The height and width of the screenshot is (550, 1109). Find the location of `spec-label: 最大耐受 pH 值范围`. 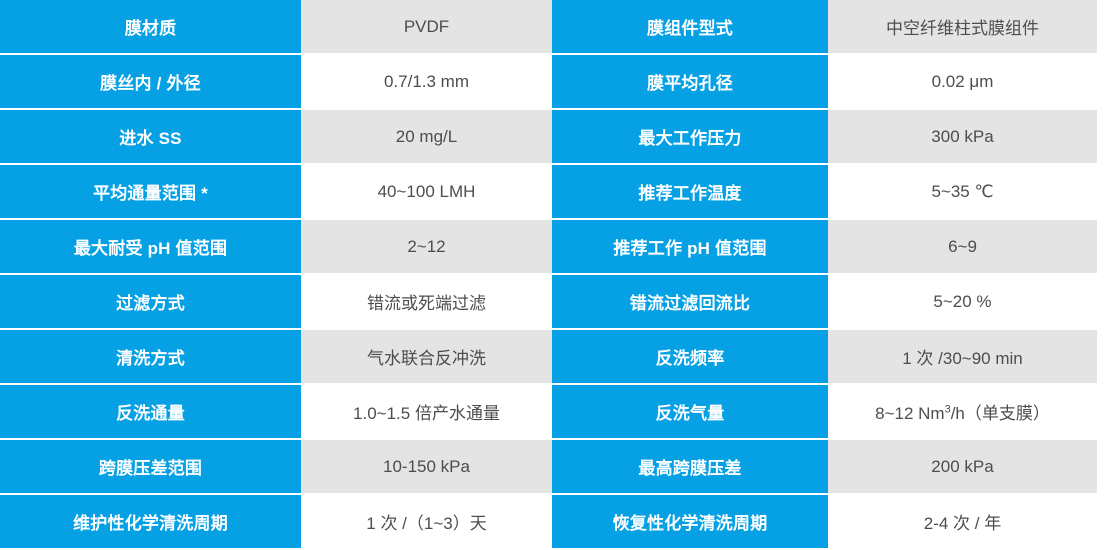

spec-label: 最大耐受 pH 值范围 is located at coordinates (150, 247).